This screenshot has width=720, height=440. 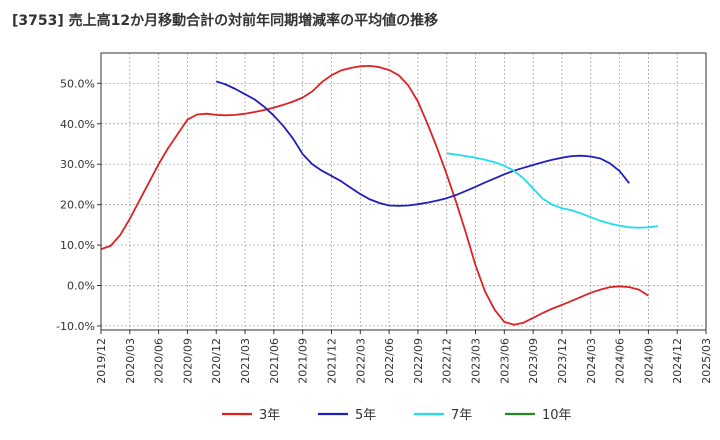 What do you see at coordinates (303, 361) in the screenshot?
I see `x-tick-label: 2021/09` at bounding box center [303, 361].